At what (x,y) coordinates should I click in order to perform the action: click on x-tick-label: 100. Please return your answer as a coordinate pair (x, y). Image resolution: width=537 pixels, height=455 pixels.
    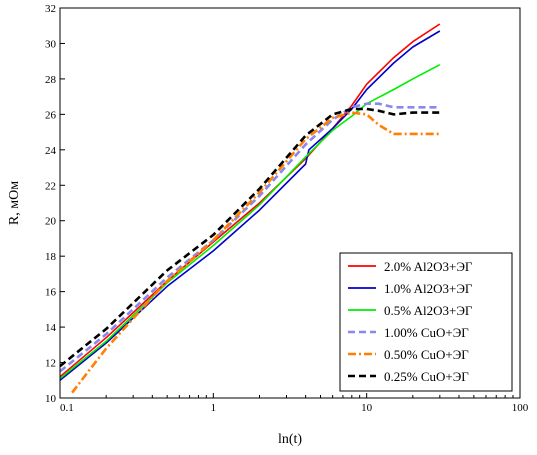
    Looking at the image, I should click on (520, 408).